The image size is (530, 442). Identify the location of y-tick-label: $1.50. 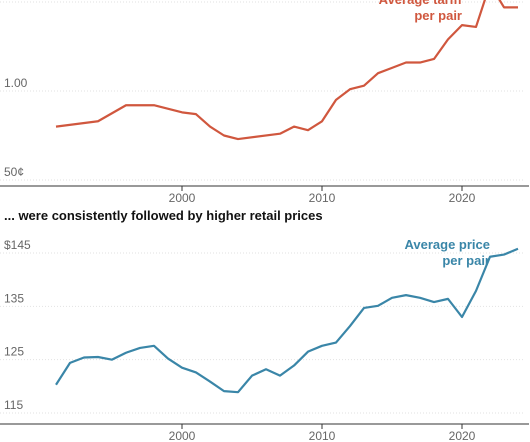
(19, 0).